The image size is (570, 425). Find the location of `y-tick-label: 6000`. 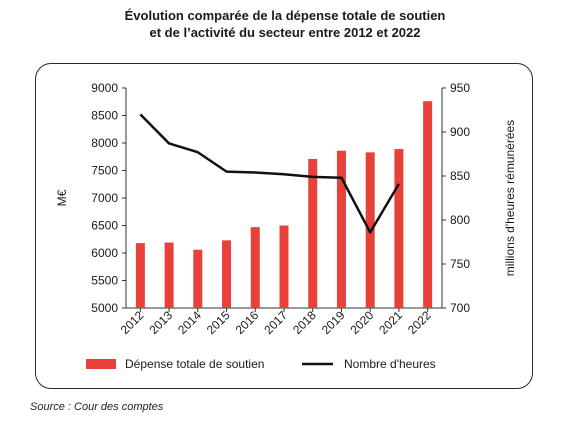

y-tick-label: 6000 is located at coordinates (104, 253).